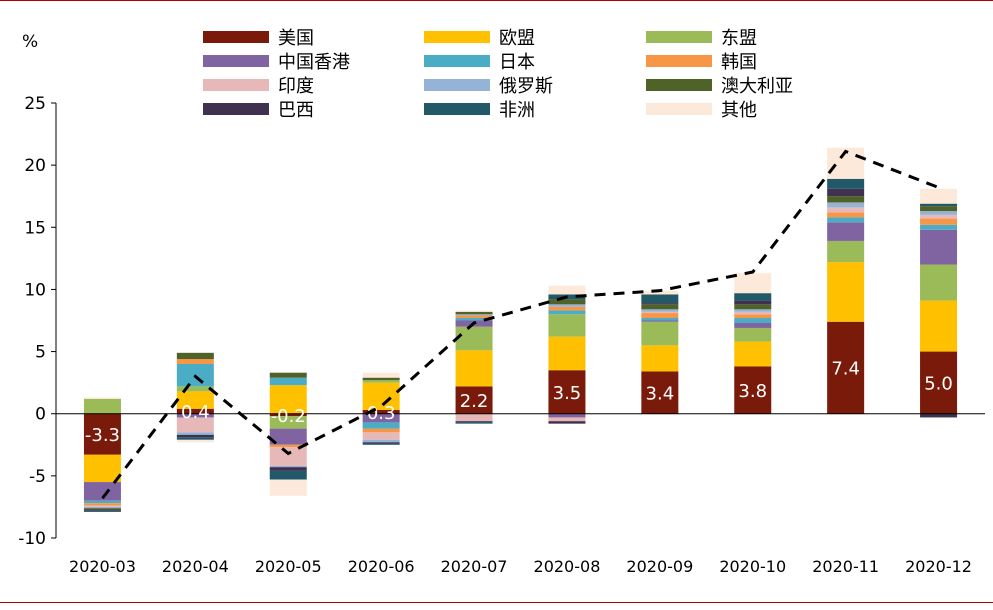 The height and width of the screenshot is (610, 993). Describe the element at coordinates (40, 353) in the screenshot. I see `y-tick-label: 5` at that location.